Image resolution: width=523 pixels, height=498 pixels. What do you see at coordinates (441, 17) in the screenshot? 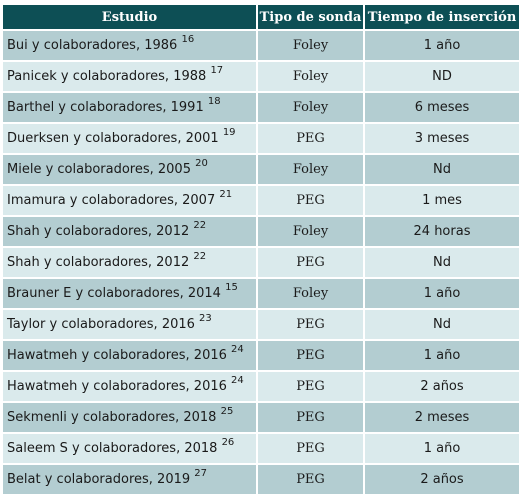
I see `header-insertion-time: Tiempo de inserción` at bounding box center [441, 17].